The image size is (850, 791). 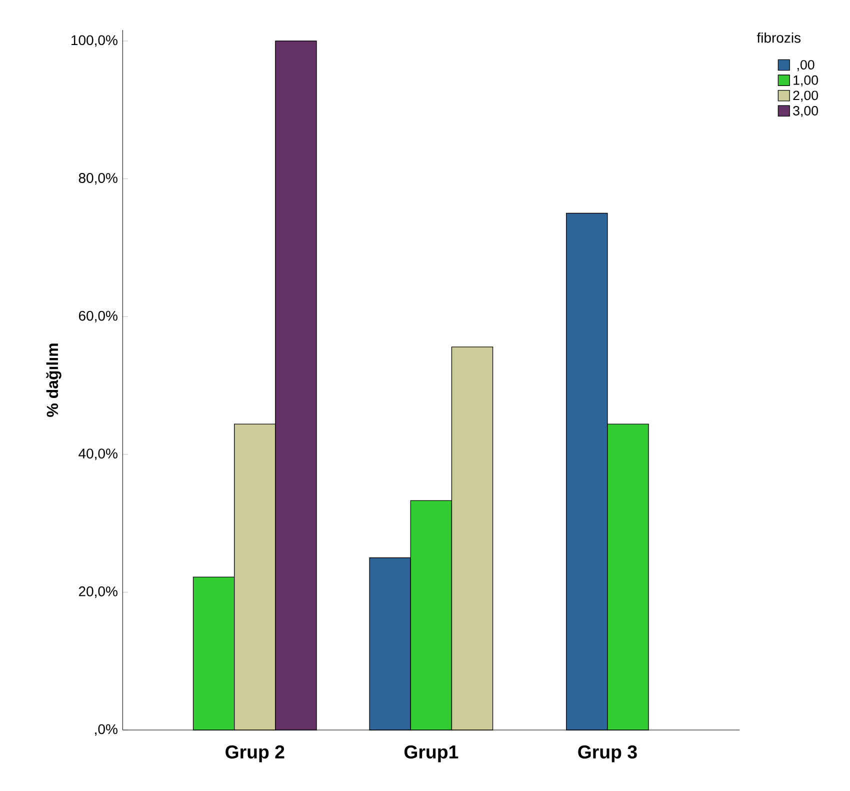 I want to click on x-tick-label: Grup 3, so click(x=607, y=753).